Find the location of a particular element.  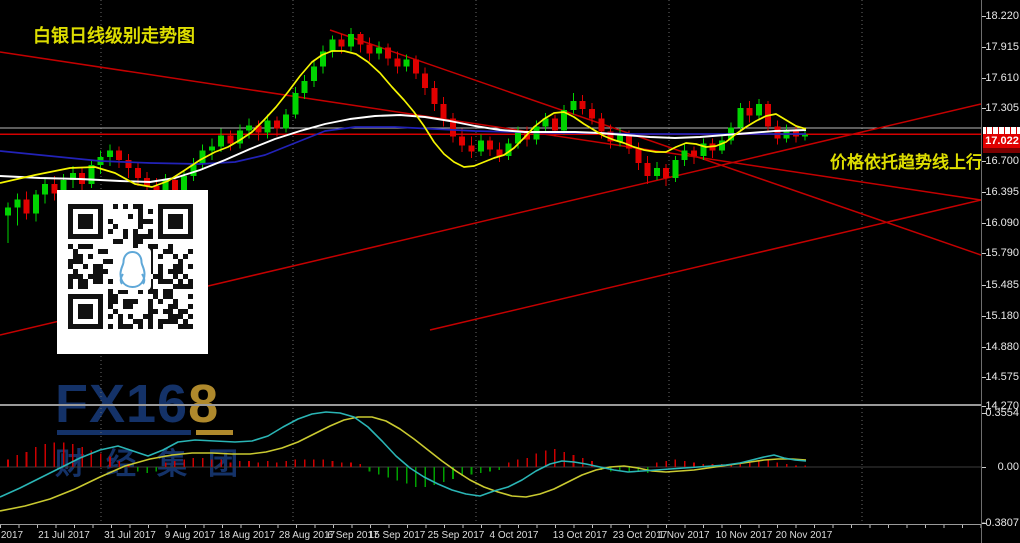

date-tick-label: 4 Oct 2017 is located at coordinates (514, 535).